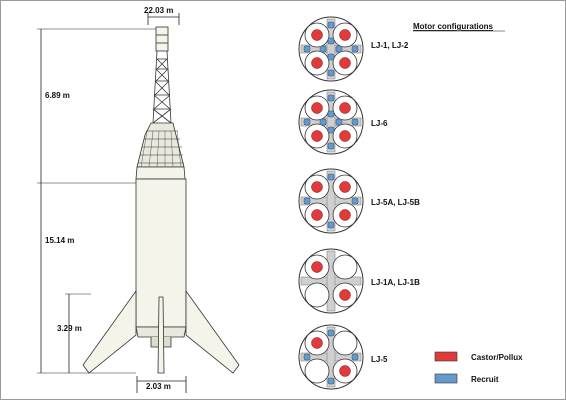 The height and width of the screenshot is (400, 566). Describe the element at coordinates (453, 26) in the screenshot. I see `motor-configurations-title: Motor configurations` at that location.